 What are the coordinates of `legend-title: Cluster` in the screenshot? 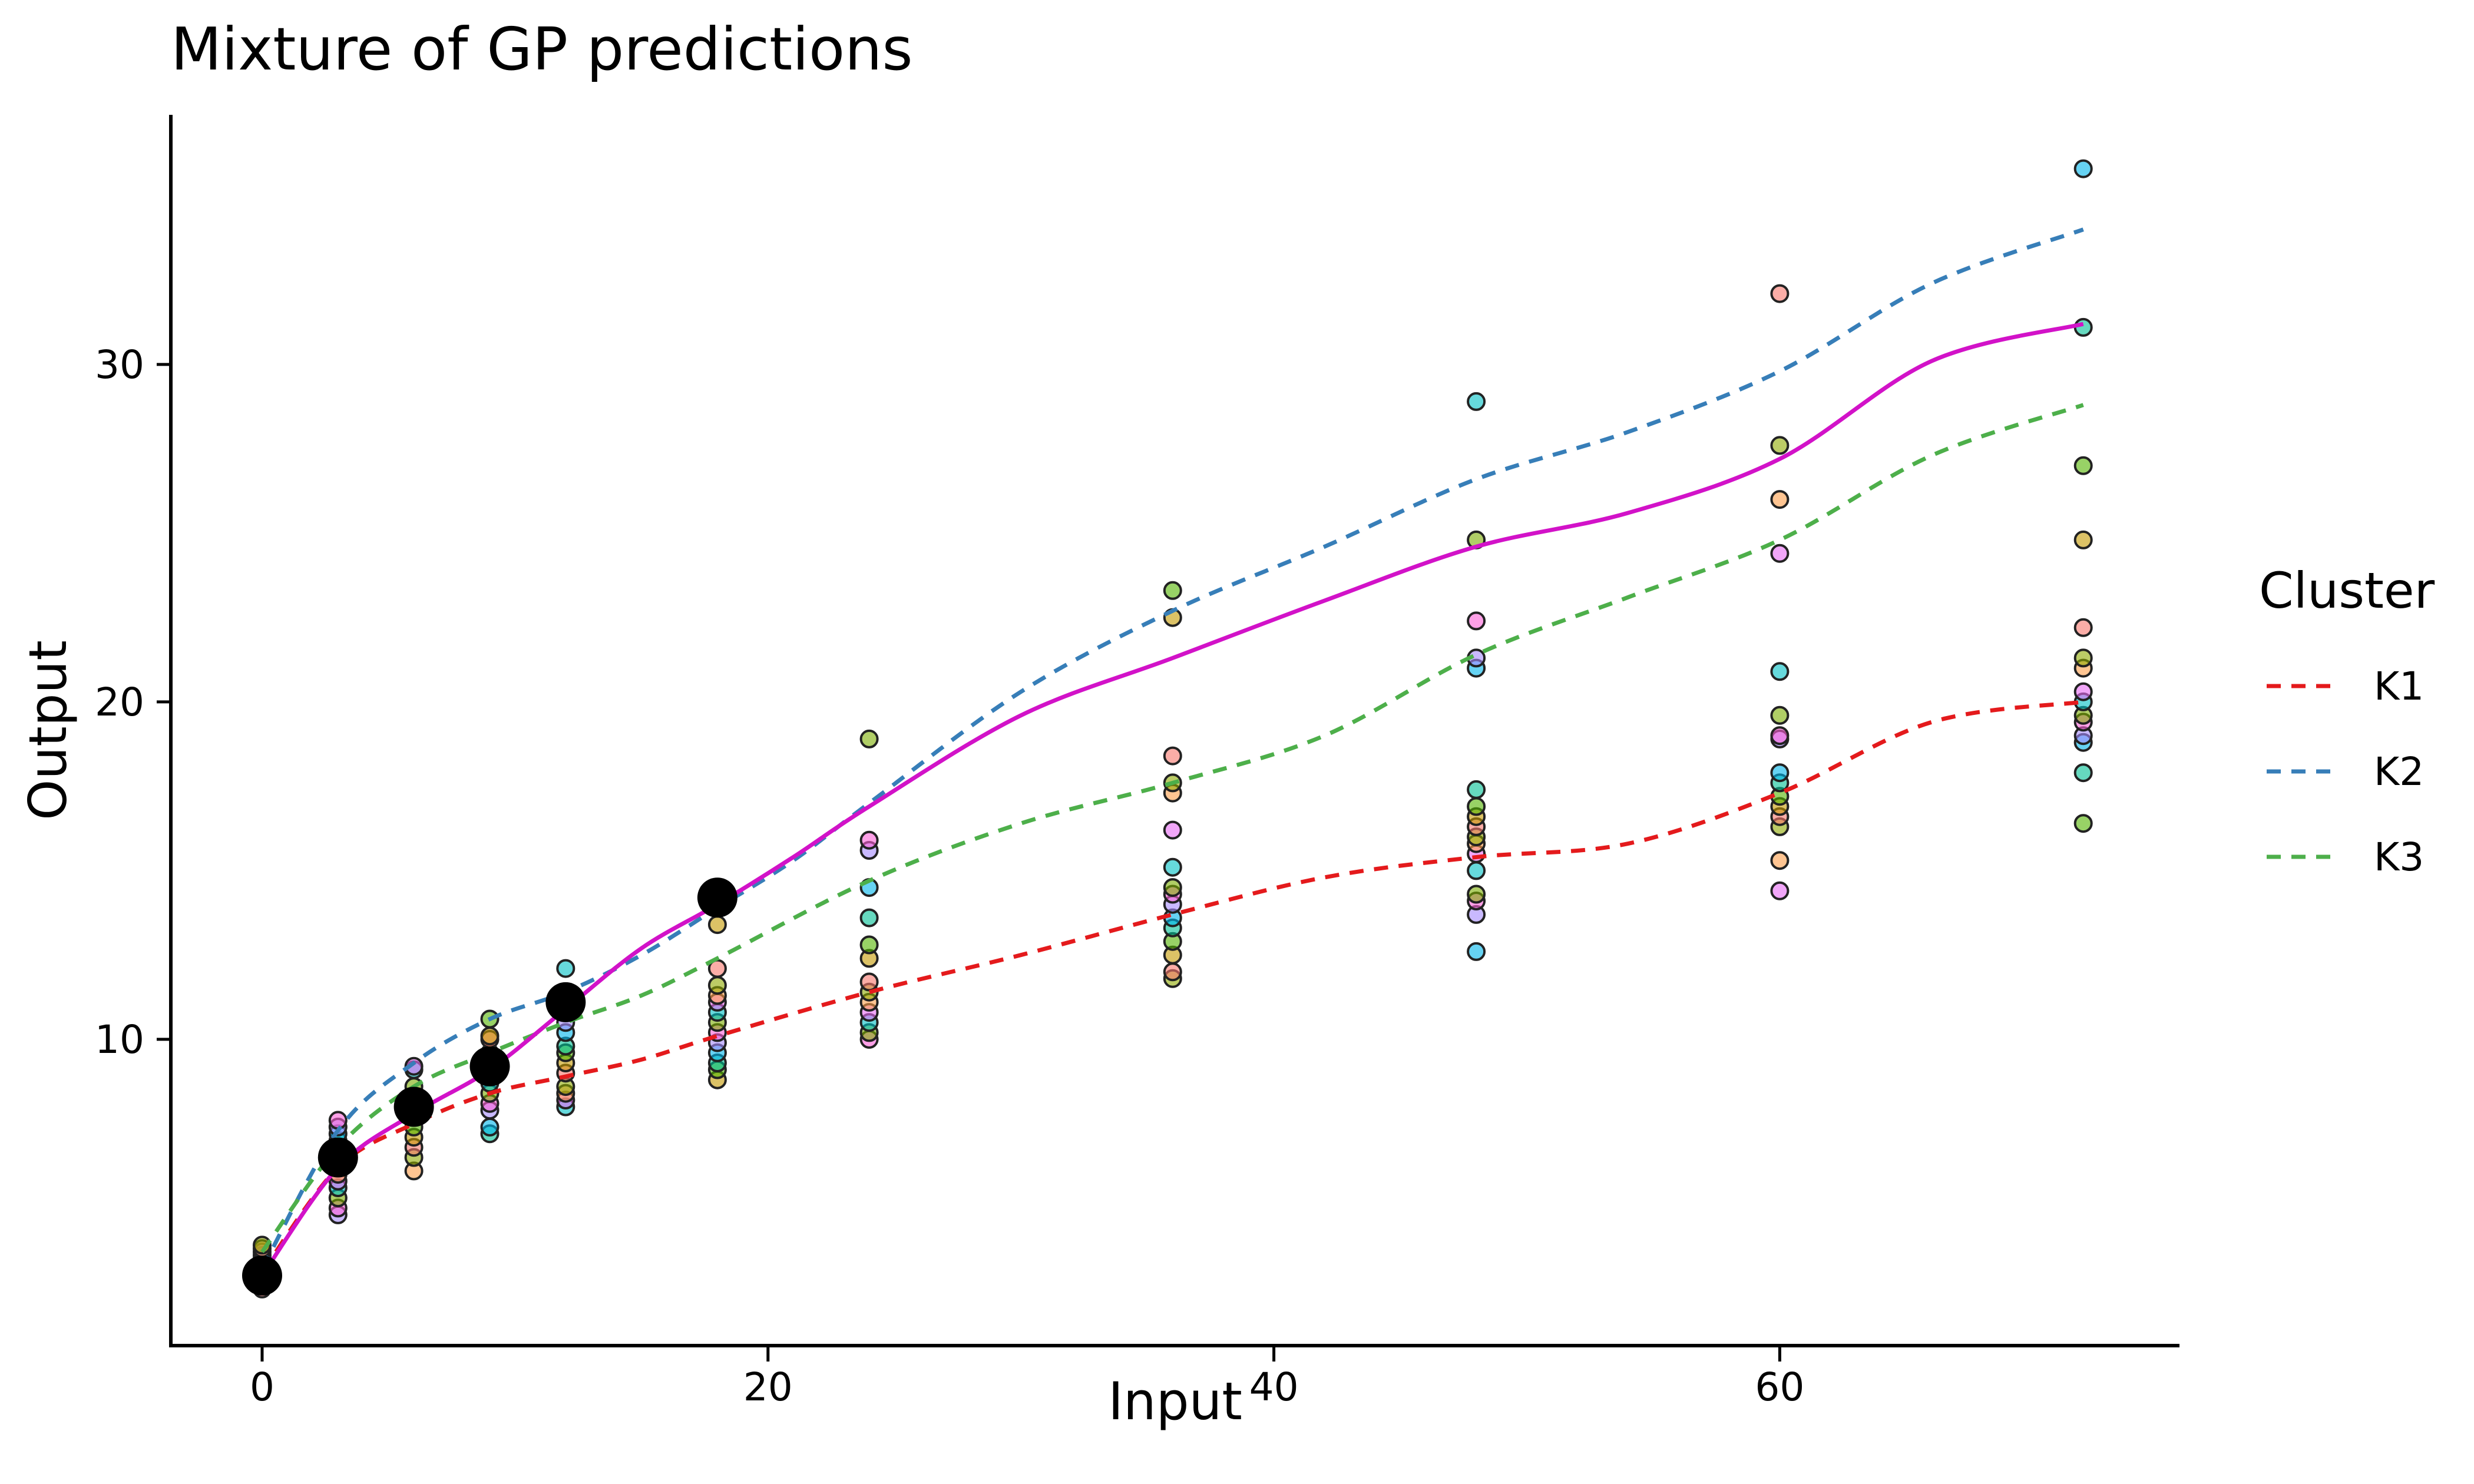 It's located at (2347, 591).